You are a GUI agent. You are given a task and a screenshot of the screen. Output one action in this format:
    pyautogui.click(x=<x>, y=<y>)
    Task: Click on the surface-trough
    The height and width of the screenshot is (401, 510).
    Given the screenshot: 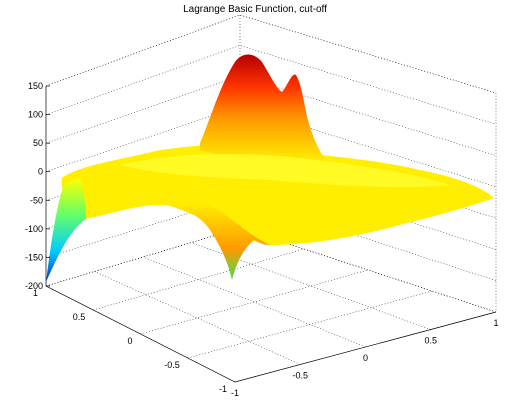 What is the action you would take?
    pyautogui.click(x=66, y=230)
    